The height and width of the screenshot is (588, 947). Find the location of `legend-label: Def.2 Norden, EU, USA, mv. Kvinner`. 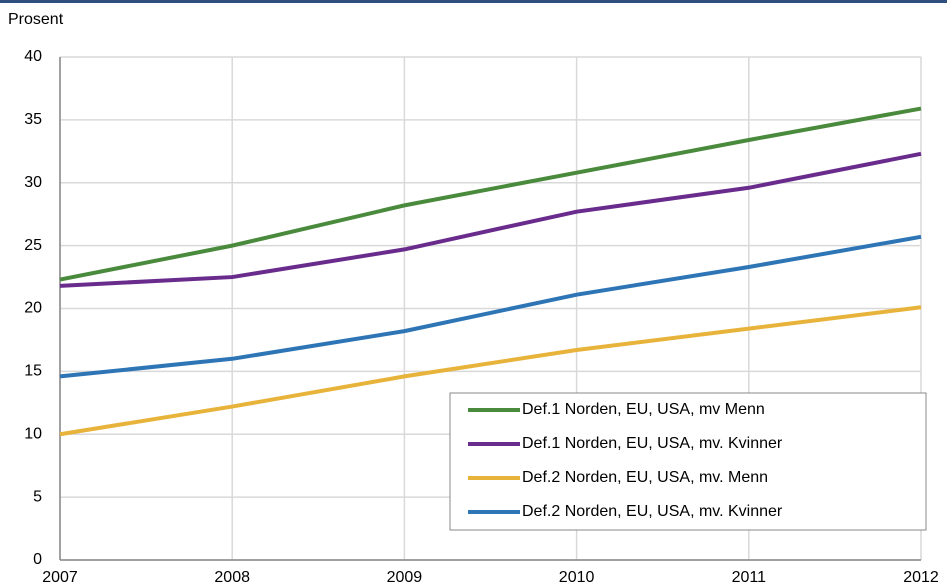

legend-label: Def.2 Norden, EU, USA, mv. Kvinner is located at coordinates (652, 511).